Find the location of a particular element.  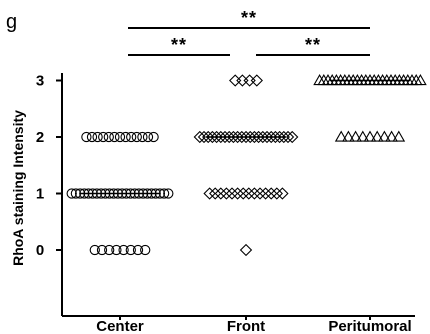

y-tick-label: 0 is located at coordinates (40, 250).